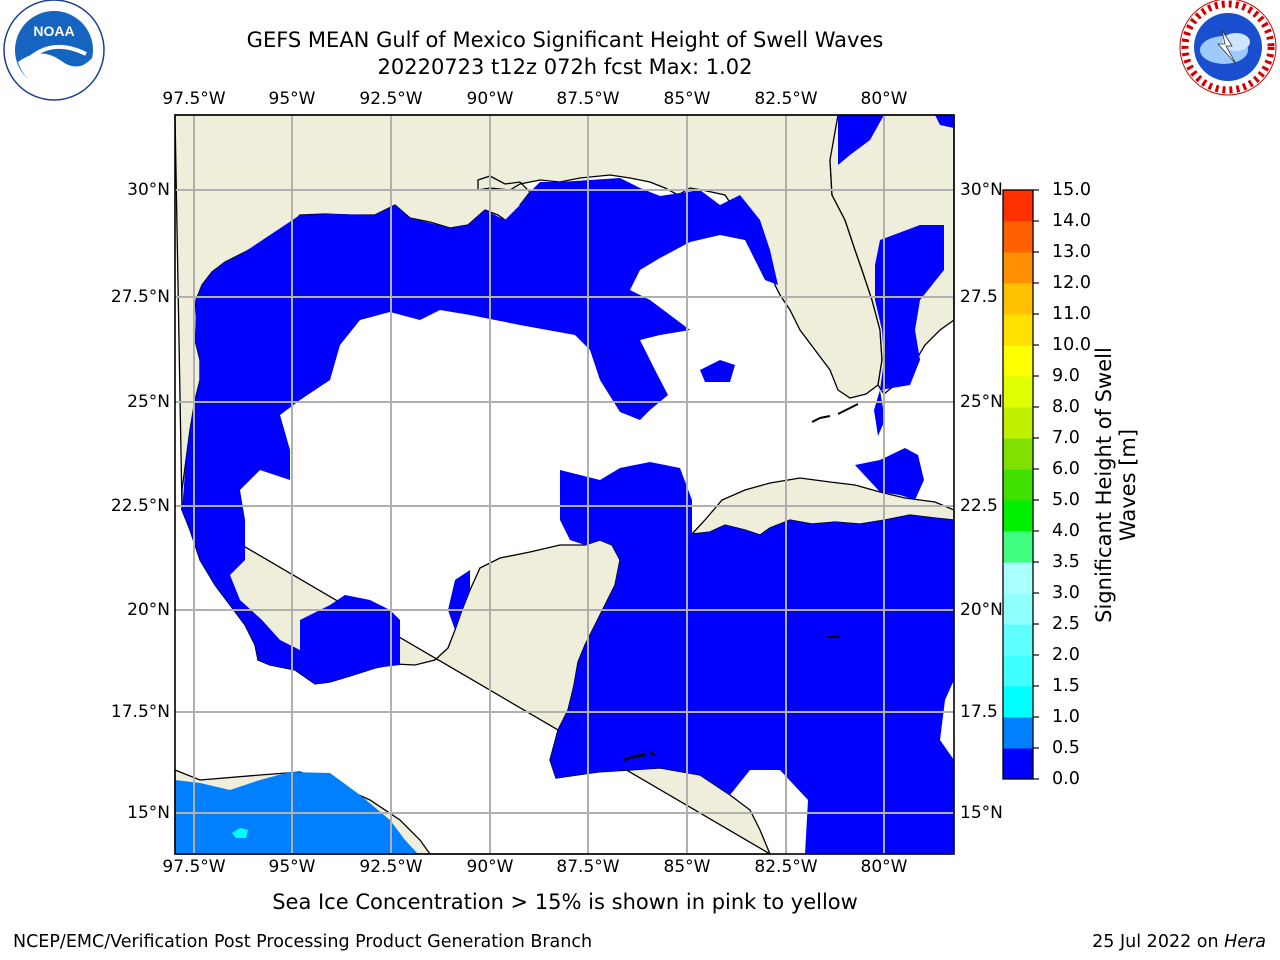  I want to click on lat-label-left: 15°N, so click(148, 813).